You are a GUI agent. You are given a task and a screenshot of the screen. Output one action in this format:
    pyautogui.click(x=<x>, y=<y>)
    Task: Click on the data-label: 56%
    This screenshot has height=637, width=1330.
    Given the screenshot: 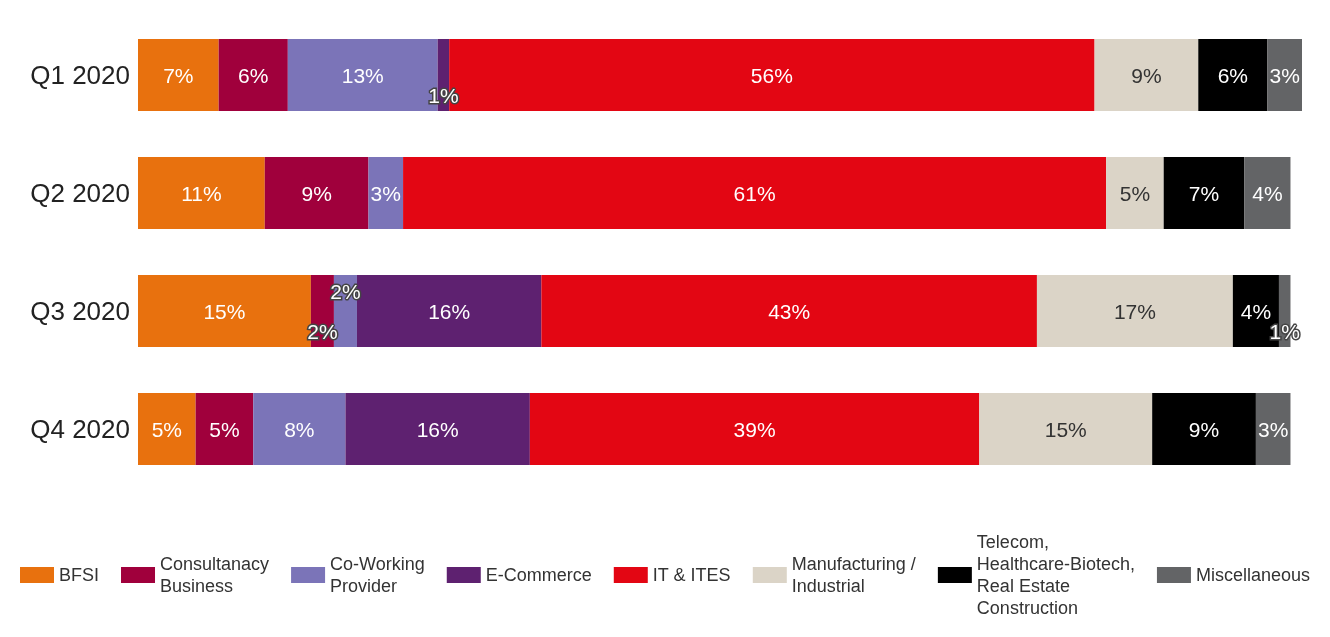 What is the action you would take?
    pyautogui.click(x=771, y=75)
    